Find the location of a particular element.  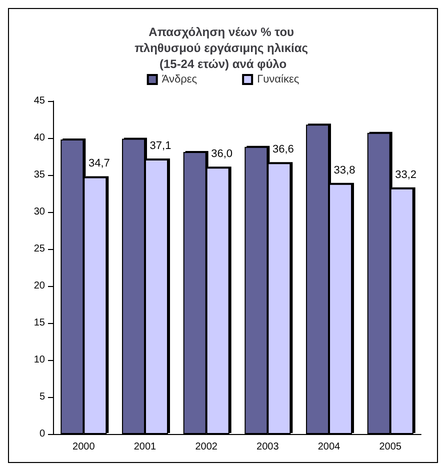

data-label: 37,1 is located at coordinates (161, 146).